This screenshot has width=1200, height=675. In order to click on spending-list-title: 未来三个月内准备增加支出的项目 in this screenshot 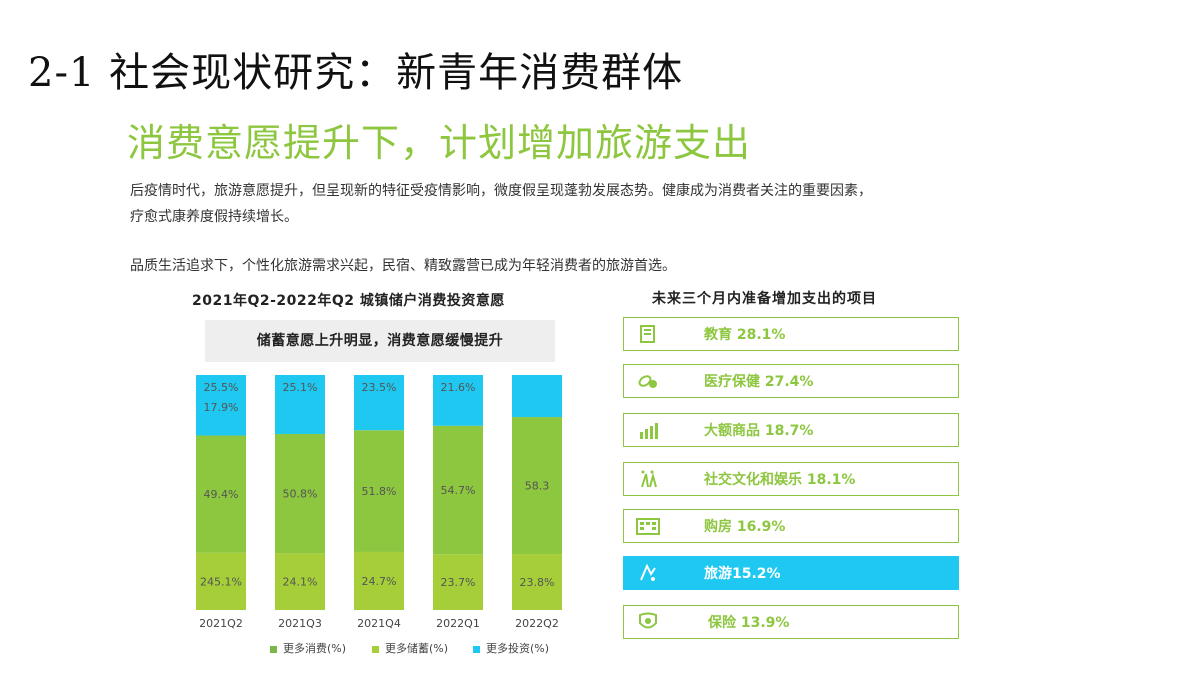, I will do `click(764, 299)`.